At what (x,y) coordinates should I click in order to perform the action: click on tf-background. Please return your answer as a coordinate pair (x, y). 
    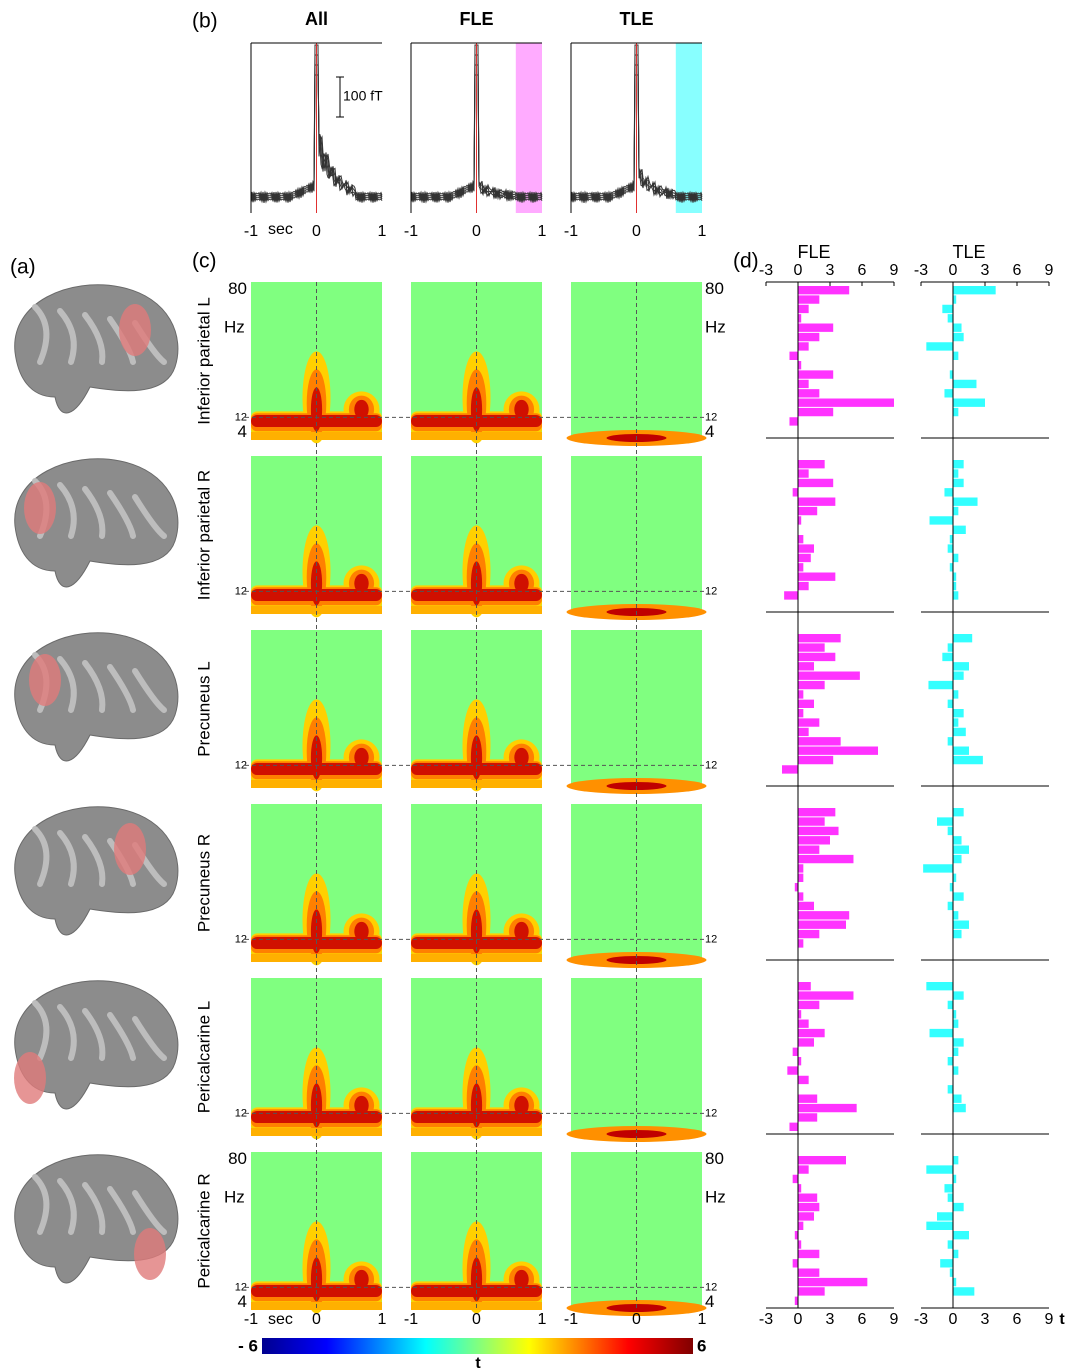
    Looking at the image, I should click on (636, 883).